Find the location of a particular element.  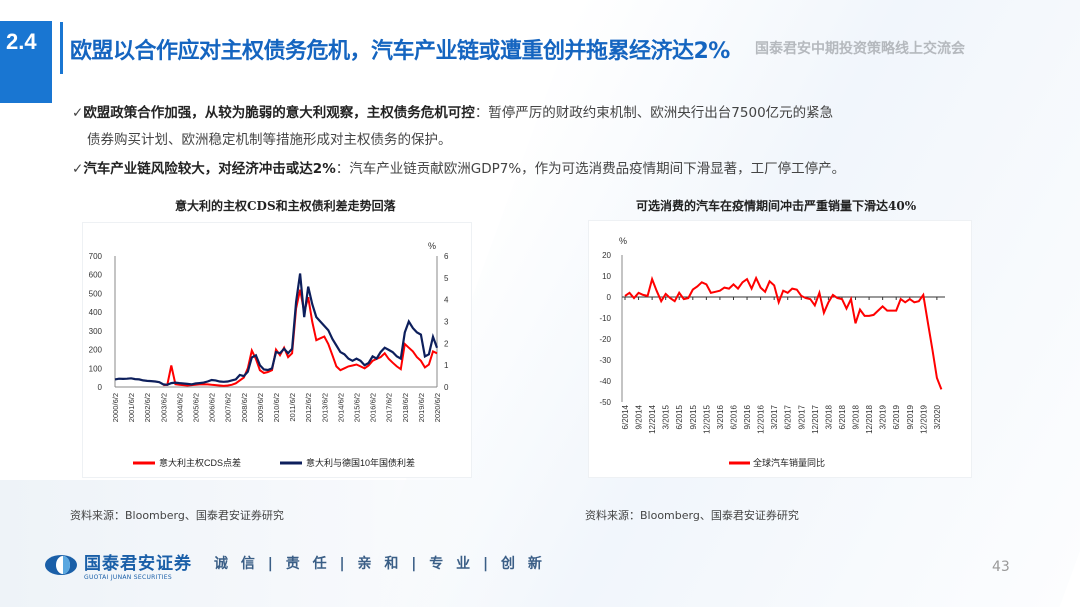

x-tick-label: 3/2018 is located at coordinates (828, 416).